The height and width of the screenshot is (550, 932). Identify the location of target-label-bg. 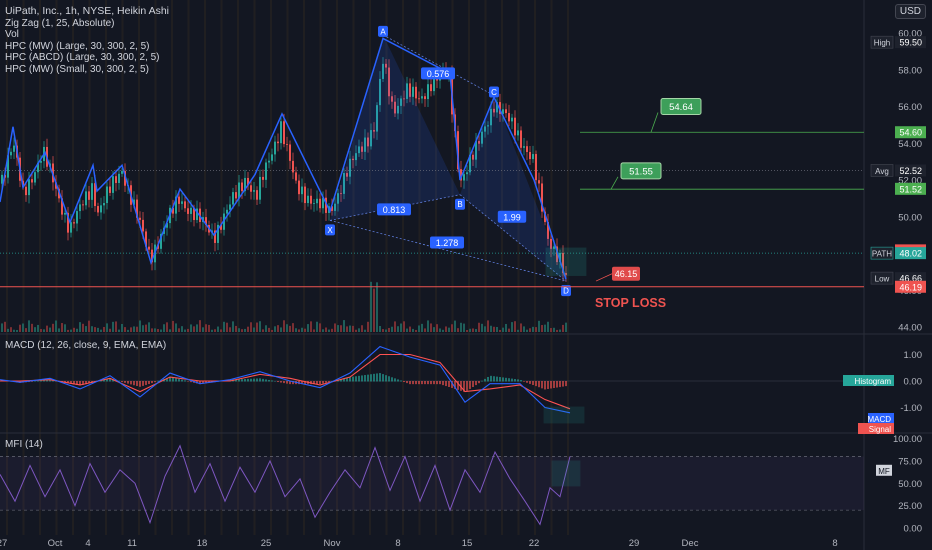
(681, 106).